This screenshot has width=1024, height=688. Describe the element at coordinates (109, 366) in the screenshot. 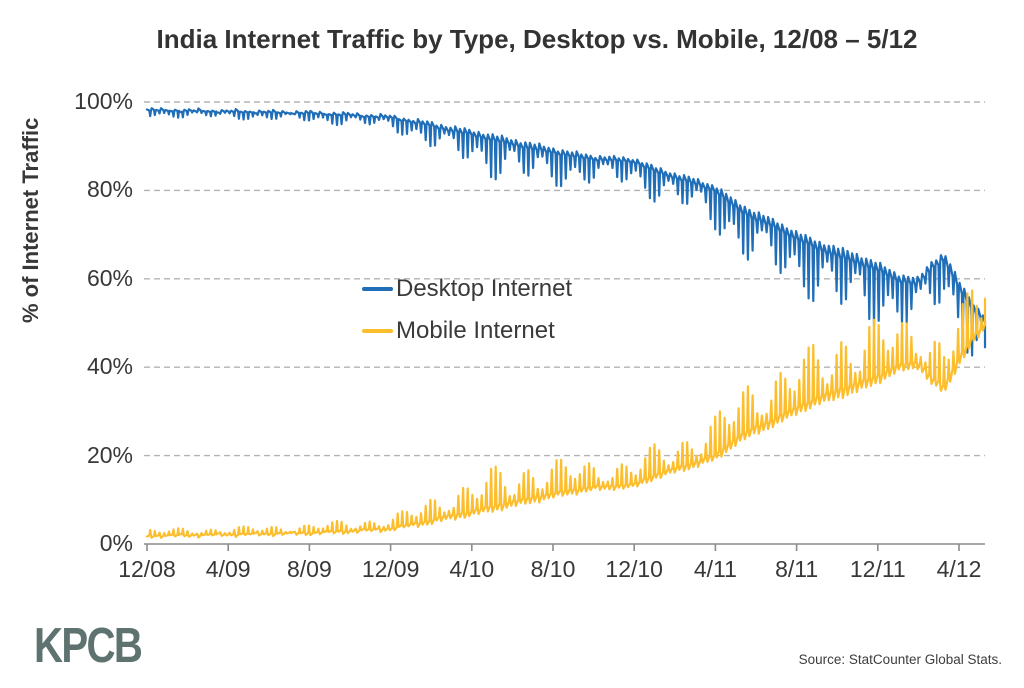

I see `y-tick-label-40: 40%` at that location.